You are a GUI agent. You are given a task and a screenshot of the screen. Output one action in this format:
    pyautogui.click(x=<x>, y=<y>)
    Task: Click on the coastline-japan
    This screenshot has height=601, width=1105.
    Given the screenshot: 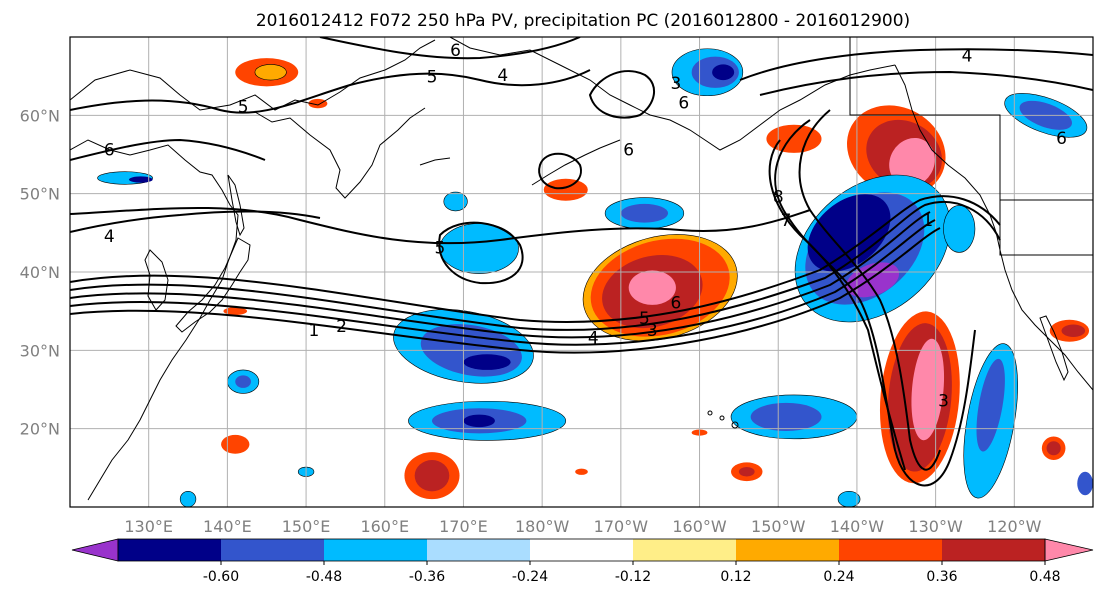 What is the action you would take?
    pyautogui.click(x=213, y=285)
    